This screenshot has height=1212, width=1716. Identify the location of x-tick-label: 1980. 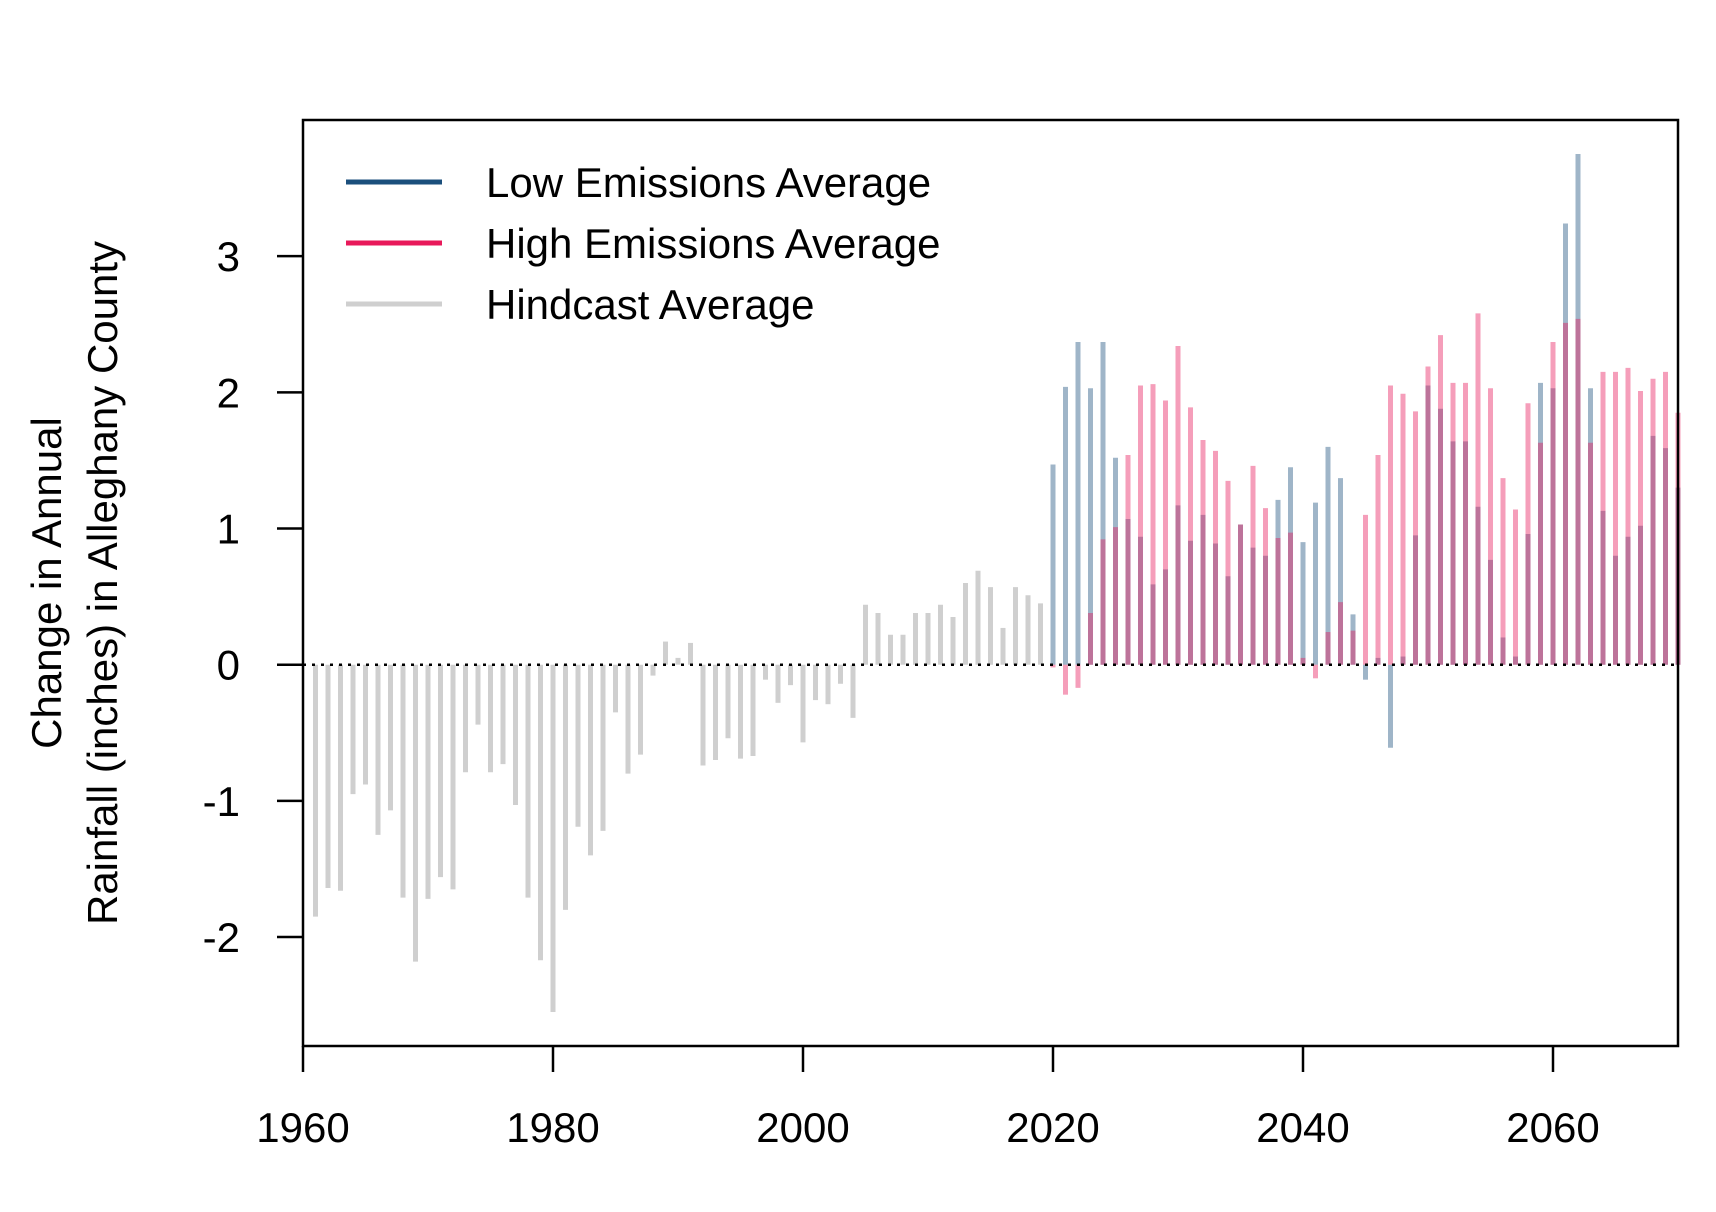
(552, 1127).